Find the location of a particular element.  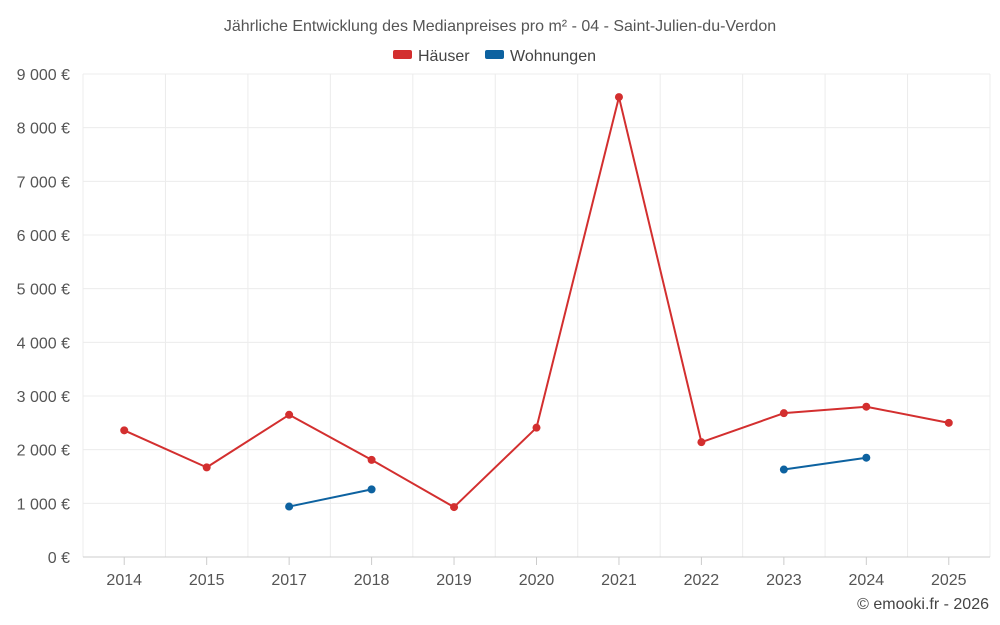

x-tick-label: 2015 is located at coordinates (207, 580).